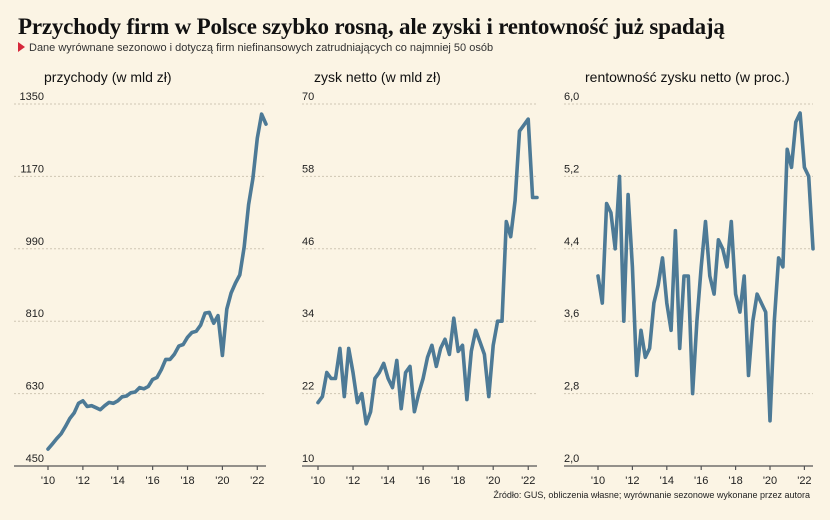 The width and height of the screenshot is (830, 520). What do you see at coordinates (687, 77) in the screenshot?
I see `chart-title: rentowność zysku netto (w proc.)` at bounding box center [687, 77].